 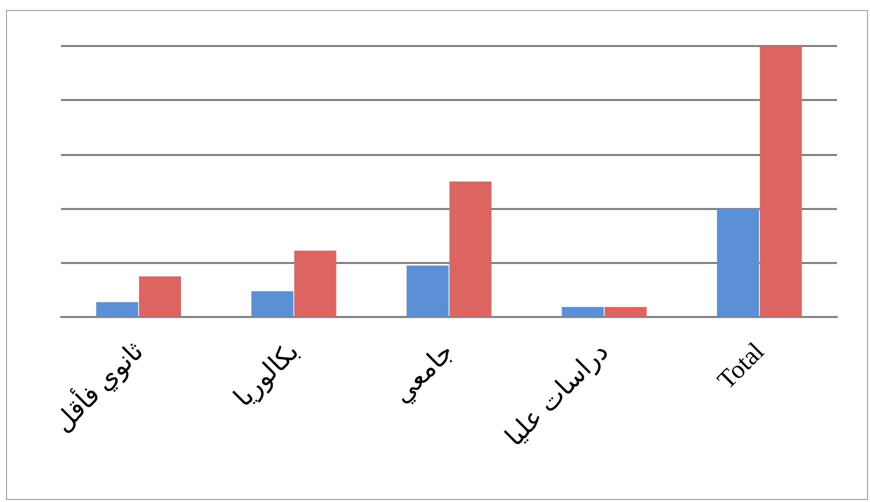 I want to click on x-tick-label: جامعي, so click(x=423, y=372).